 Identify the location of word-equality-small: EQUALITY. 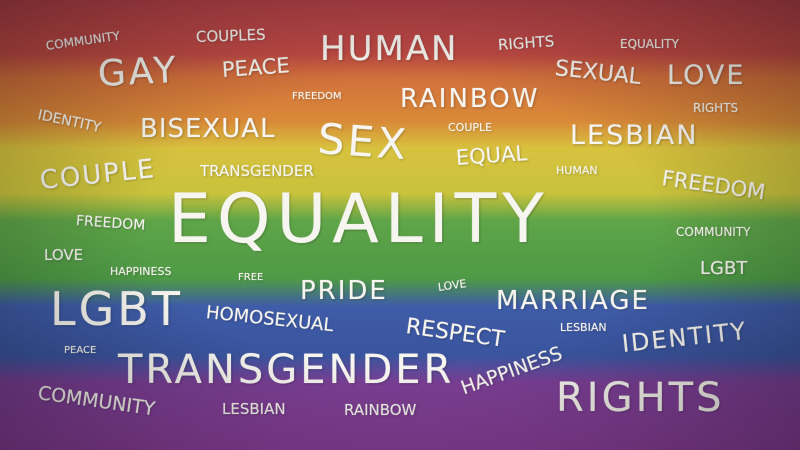
(649, 44).